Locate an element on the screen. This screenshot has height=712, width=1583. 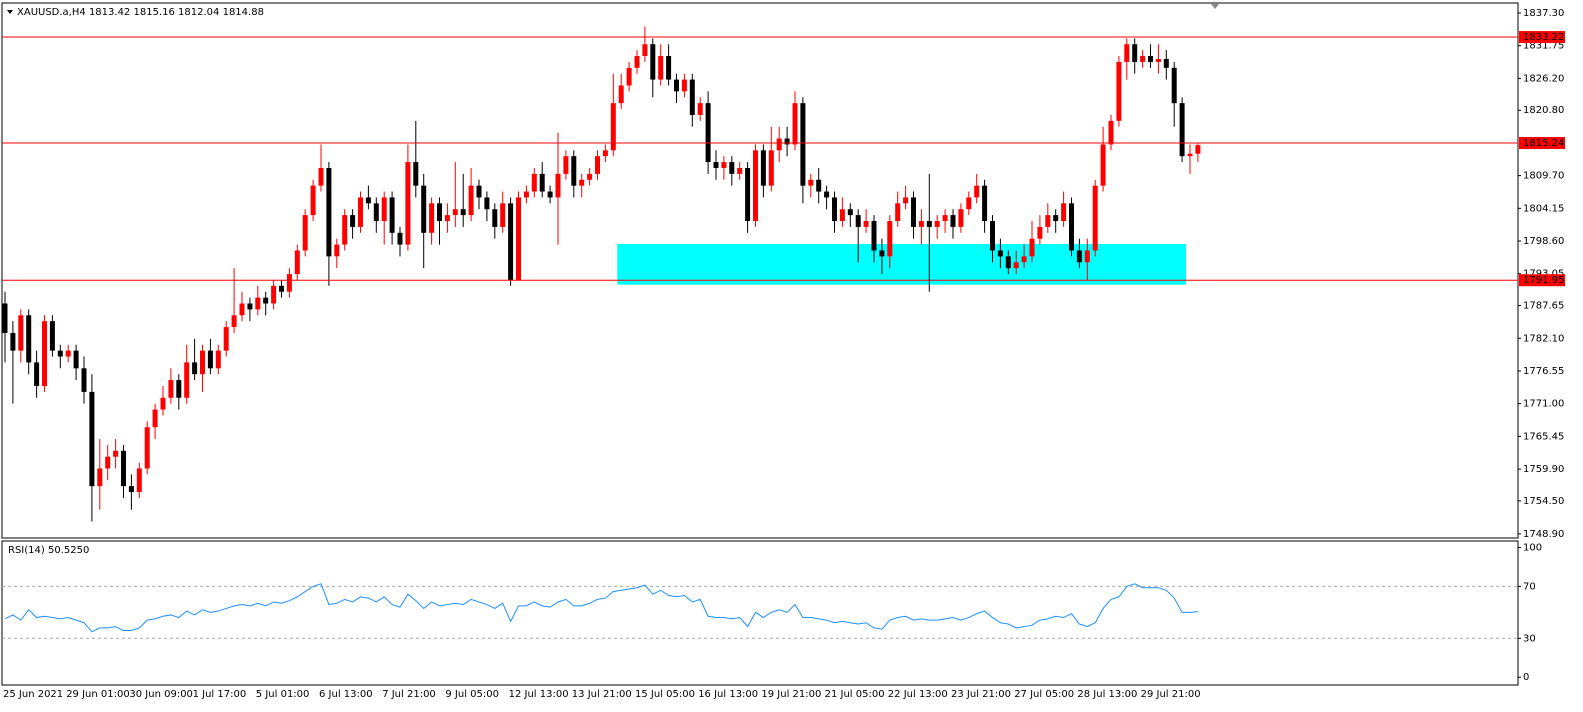
y-tick-label: 1826.20 is located at coordinates (1543, 78).